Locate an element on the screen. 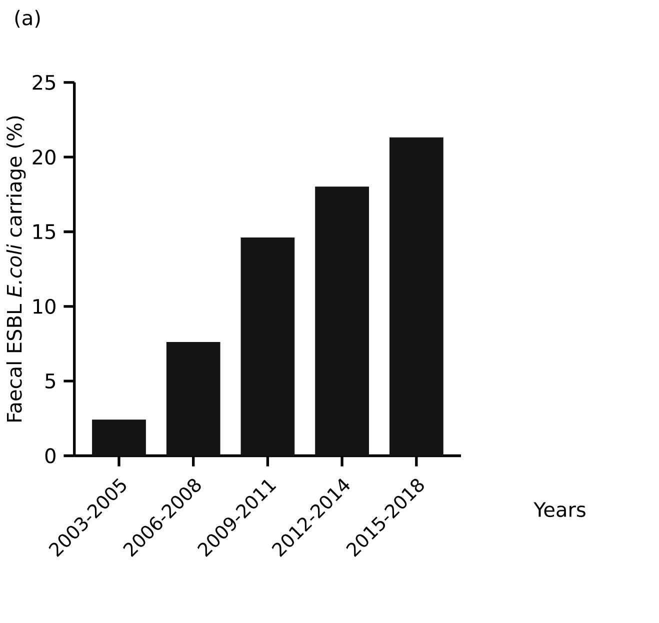  x-axis-title: Years is located at coordinates (560, 510).